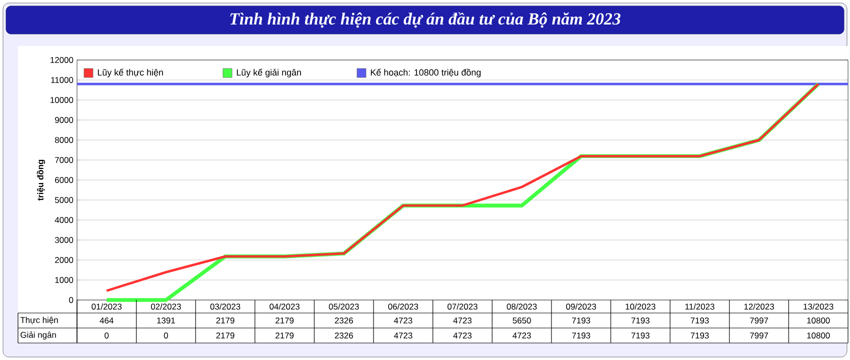 The image size is (850, 360). I want to click on x-tick-label: 06/2023, so click(403, 306).